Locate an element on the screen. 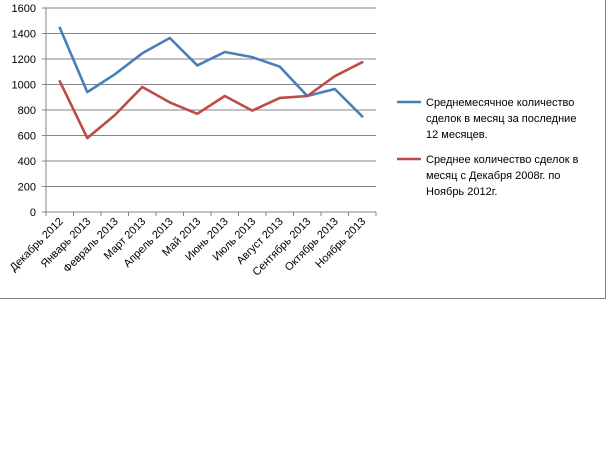 The height and width of the screenshot is (459, 611). y-tick-label: 1000 is located at coordinates (24, 86).